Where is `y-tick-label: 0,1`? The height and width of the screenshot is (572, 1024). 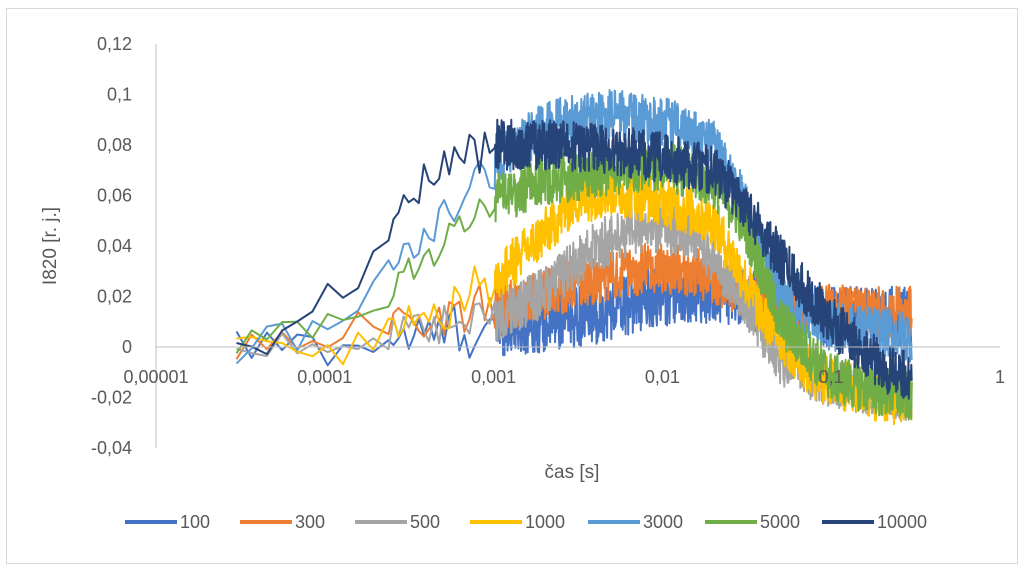 y-tick-label: 0,1 is located at coordinates (119, 95).